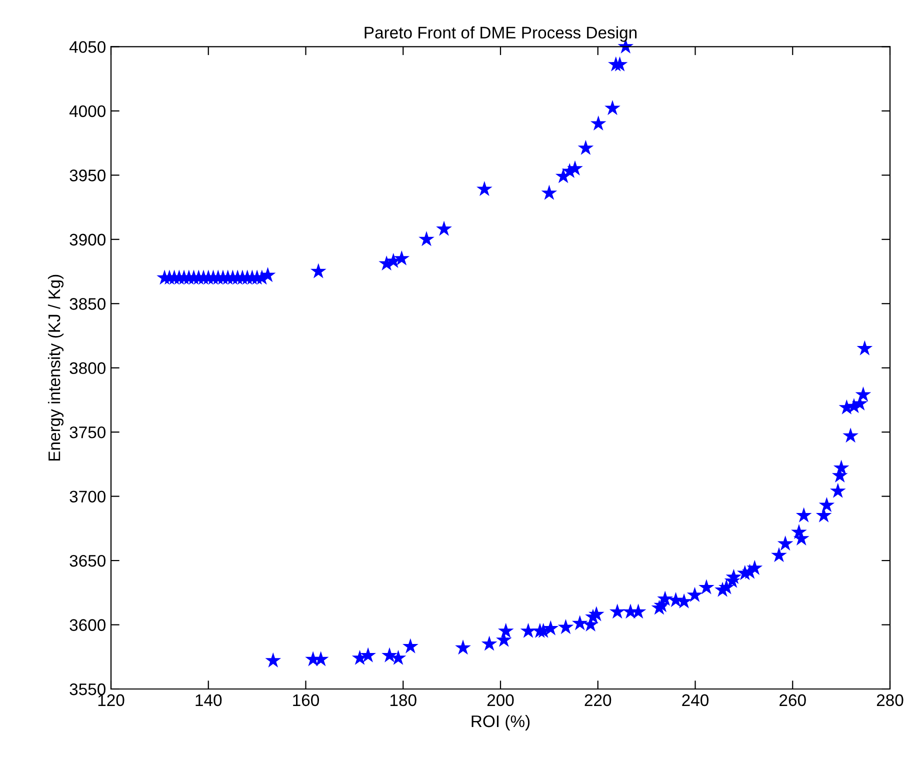 The height and width of the screenshot is (759, 914). I want to click on x-tick-label: 220, so click(598, 700).